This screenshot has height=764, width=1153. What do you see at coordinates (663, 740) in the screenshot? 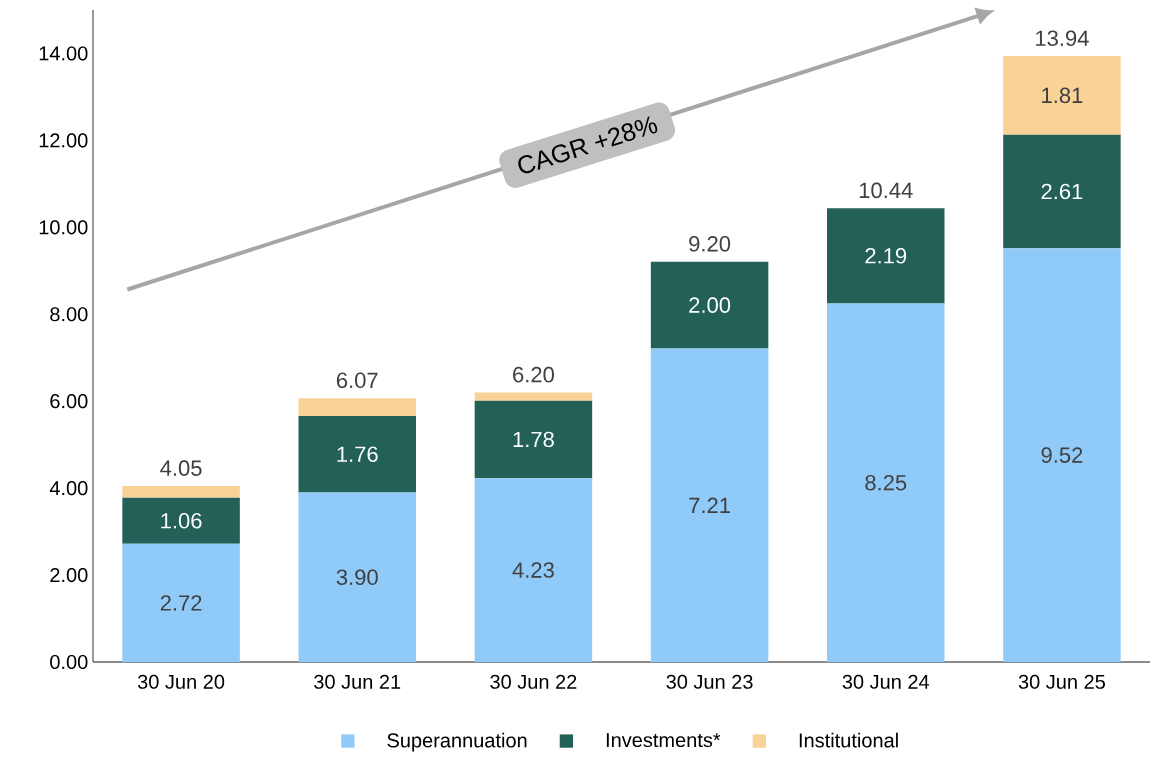
I see `legend-label: Investments*` at bounding box center [663, 740].